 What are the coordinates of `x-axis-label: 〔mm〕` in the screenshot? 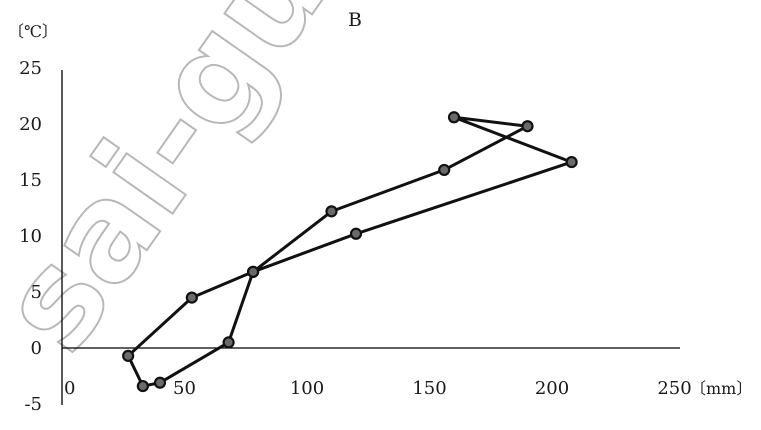 It's located at (721, 388).